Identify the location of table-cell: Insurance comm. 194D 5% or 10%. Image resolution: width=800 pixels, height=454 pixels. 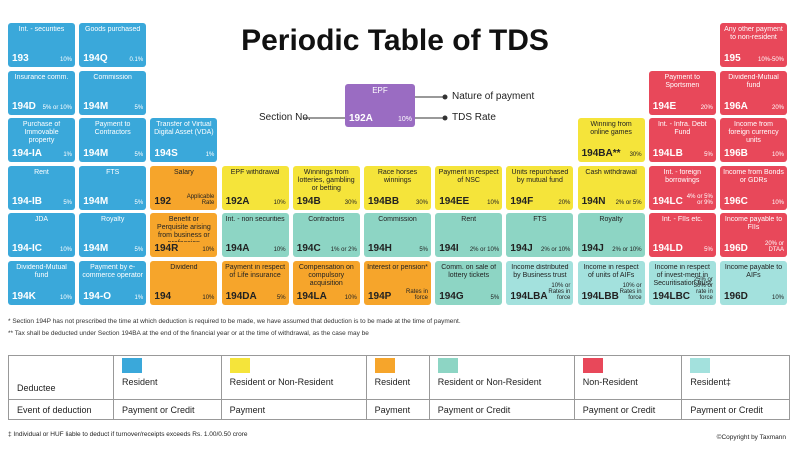
(41, 92).